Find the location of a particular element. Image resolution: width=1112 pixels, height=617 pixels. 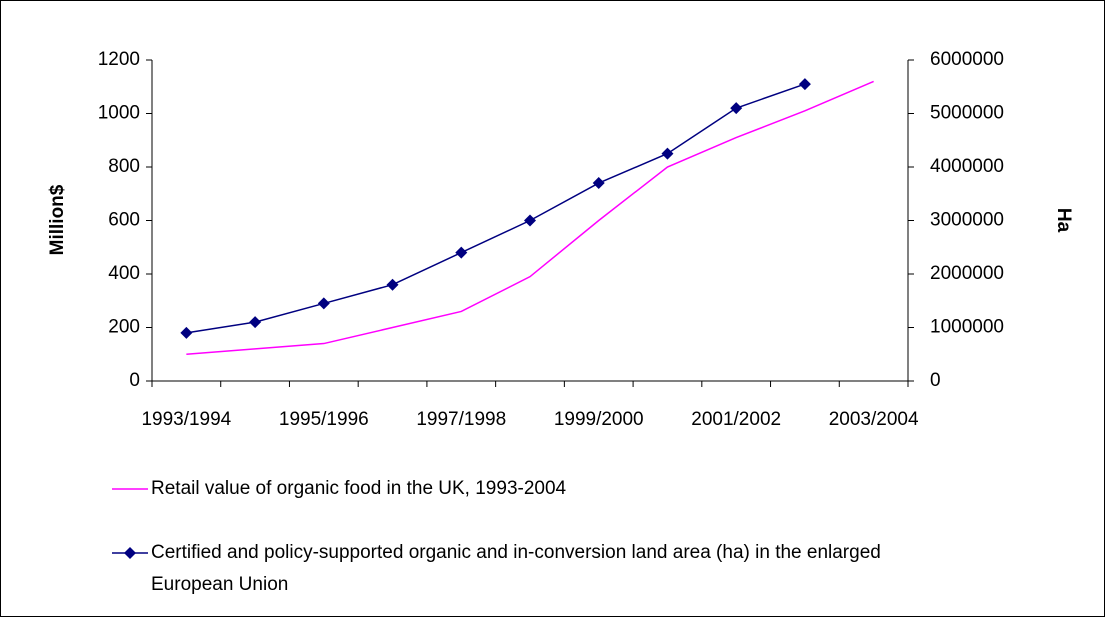

y-tick-label: 600 is located at coordinates (124, 220).